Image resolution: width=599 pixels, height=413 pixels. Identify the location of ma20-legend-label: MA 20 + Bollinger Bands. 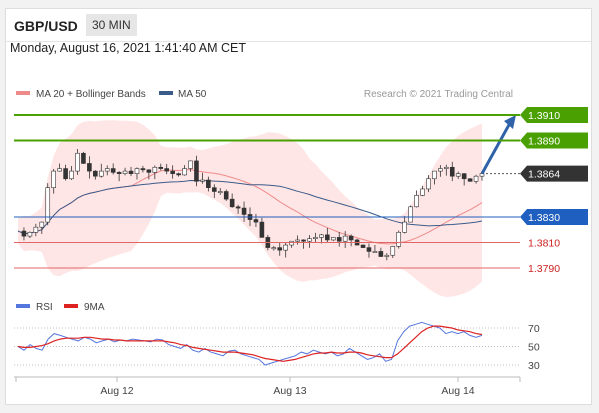
(91, 94).